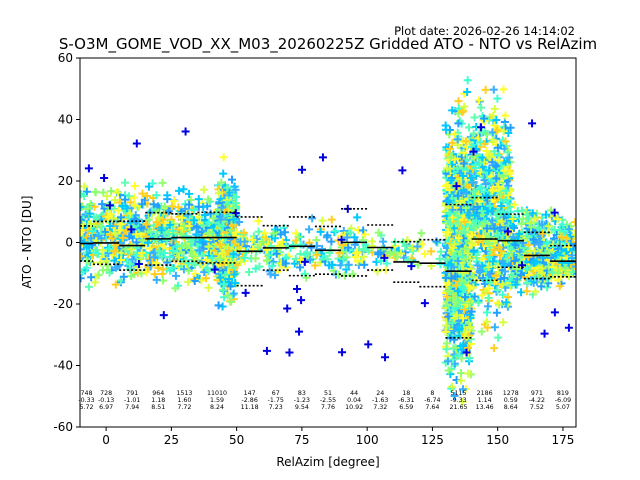  Describe the element at coordinates (158, 407) in the screenshot. I see `bin-std-label: 8.51` at that location.